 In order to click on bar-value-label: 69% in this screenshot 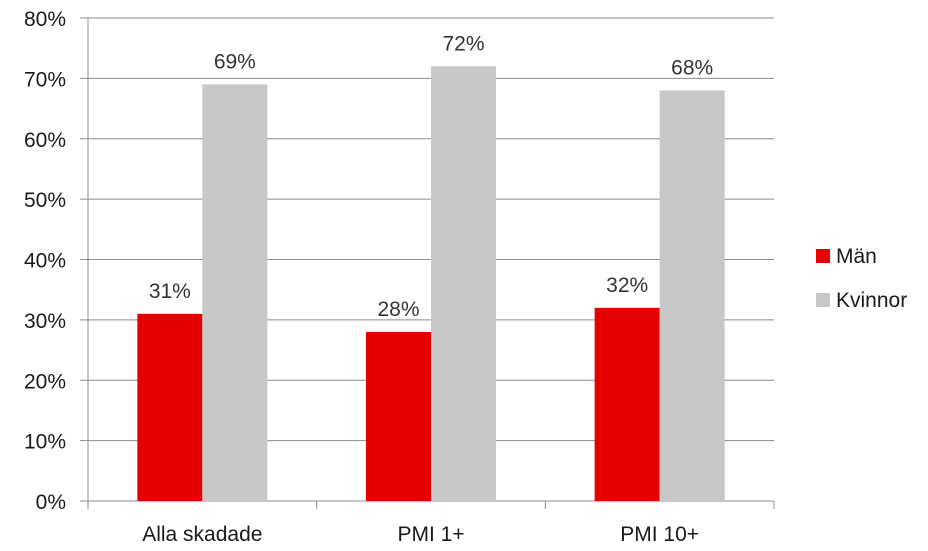, I will do `click(235, 61)`.